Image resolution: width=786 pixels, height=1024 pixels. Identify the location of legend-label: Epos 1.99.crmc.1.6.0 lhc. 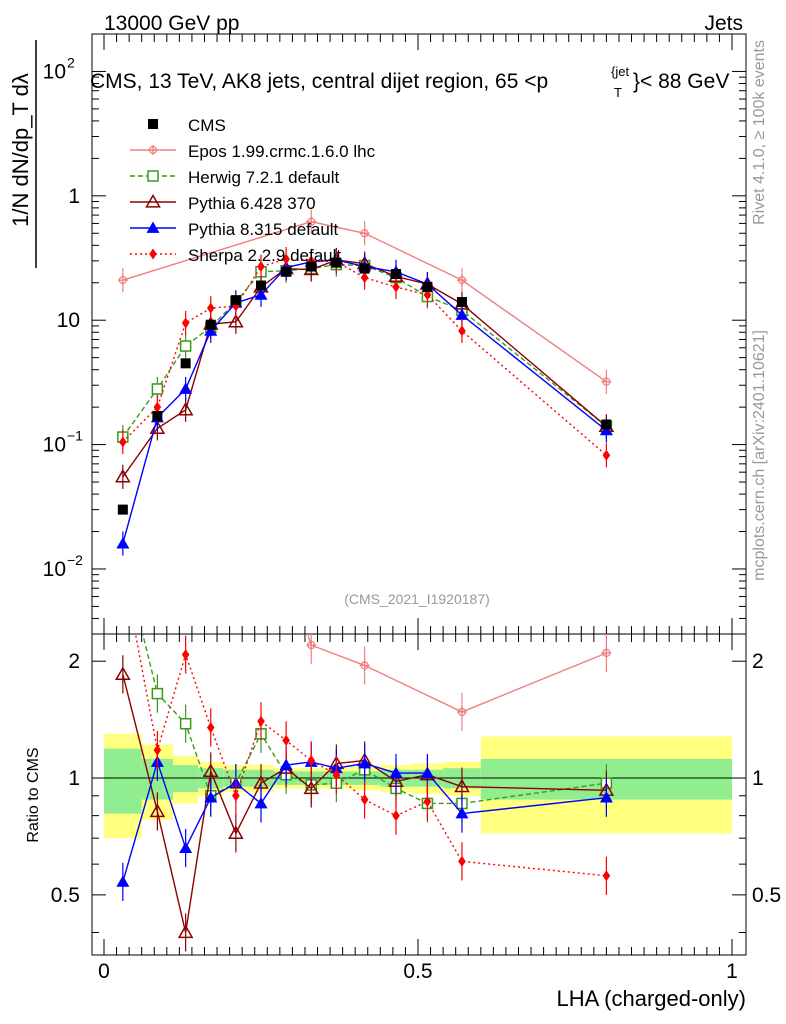
(282, 151).